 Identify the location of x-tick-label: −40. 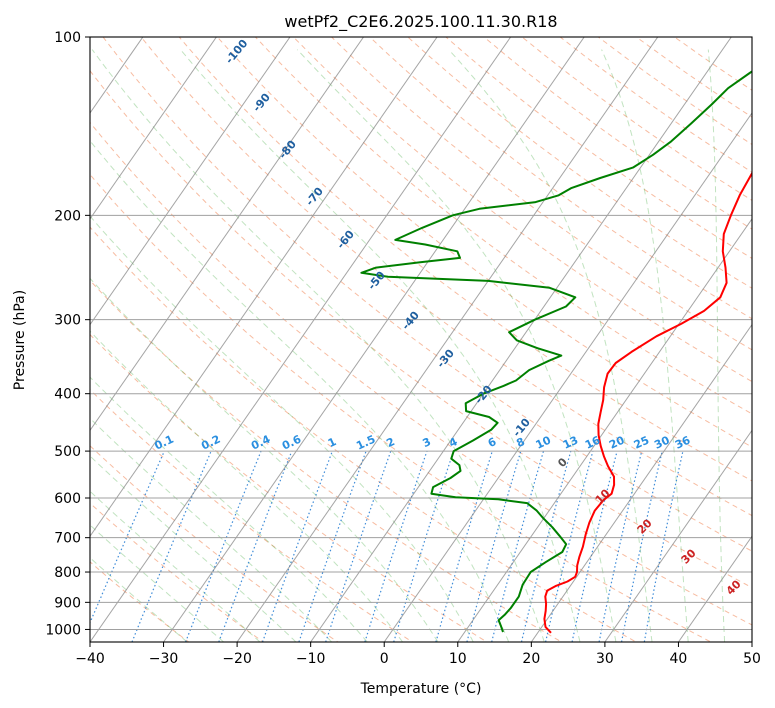
(90, 659).